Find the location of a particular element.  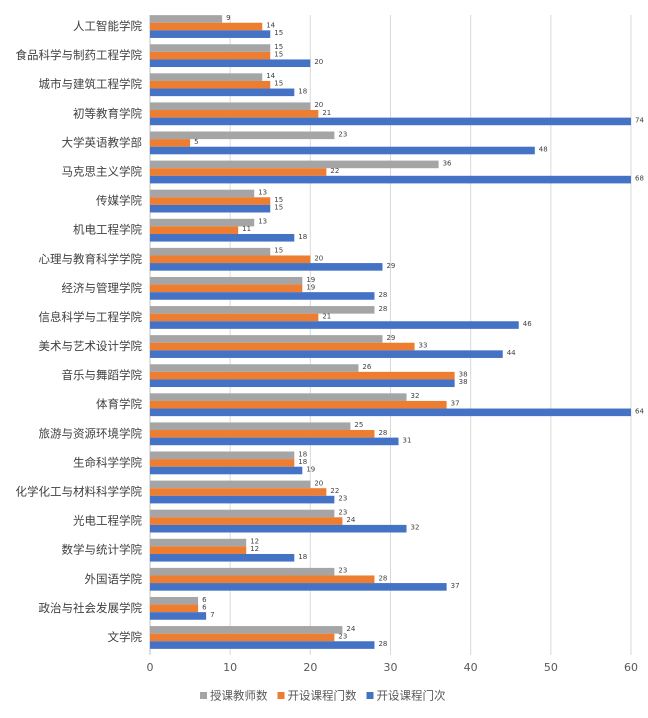

value-label: 21 is located at coordinates (326, 113).